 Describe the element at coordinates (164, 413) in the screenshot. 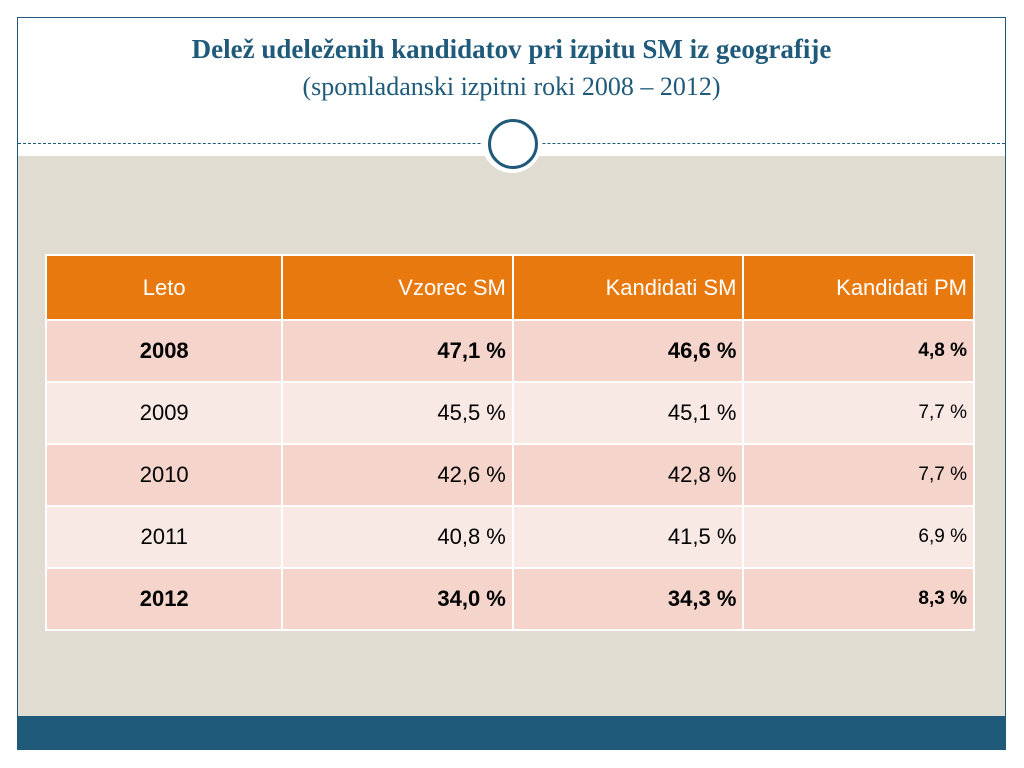

I see `cell-year: 2009` at that location.